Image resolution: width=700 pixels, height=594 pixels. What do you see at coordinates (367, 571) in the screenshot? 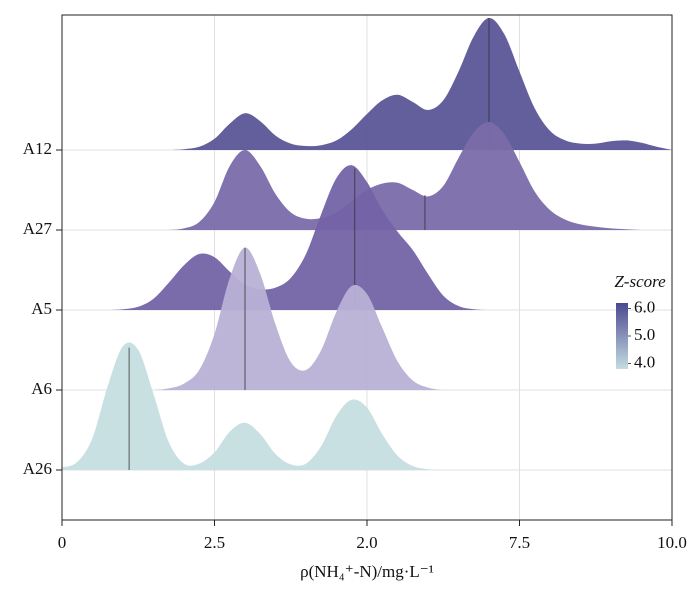
I see `x-axis-label: ρ(NH₄⁺-N)/mg·L⁻¹` at bounding box center [367, 571].